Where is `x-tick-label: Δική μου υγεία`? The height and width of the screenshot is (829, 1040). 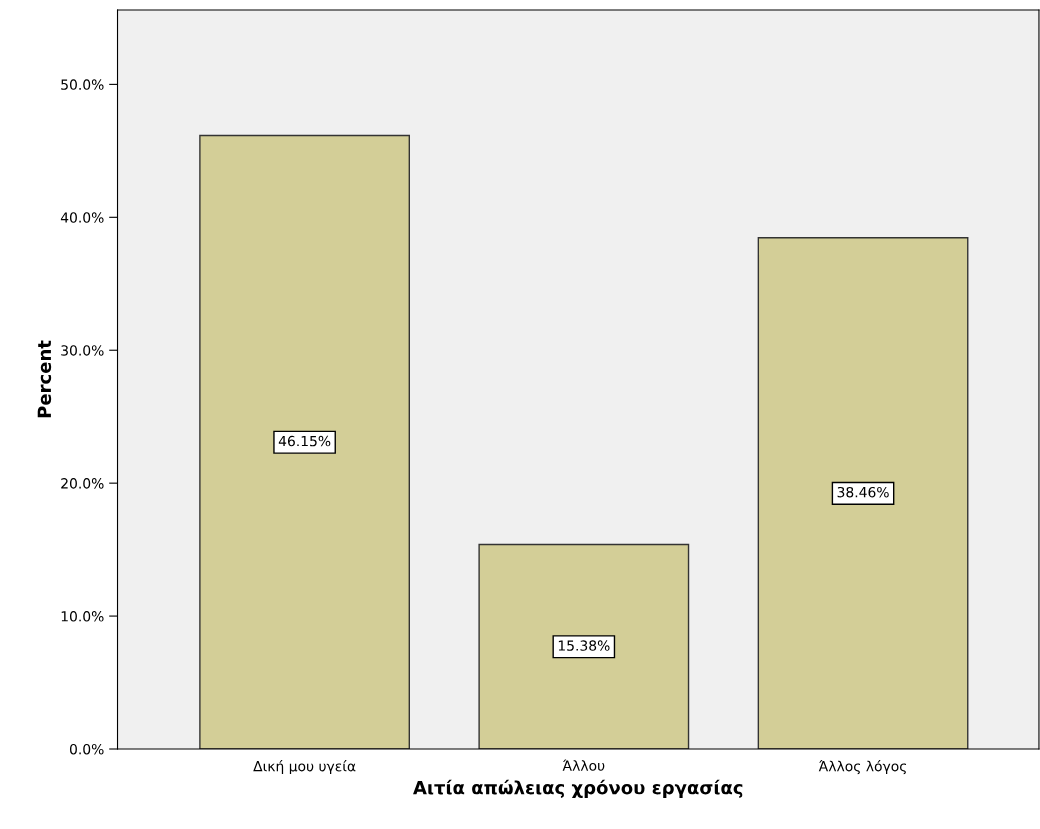 x-tick-label: Δική μου υγεία is located at coordinates (304, 767).